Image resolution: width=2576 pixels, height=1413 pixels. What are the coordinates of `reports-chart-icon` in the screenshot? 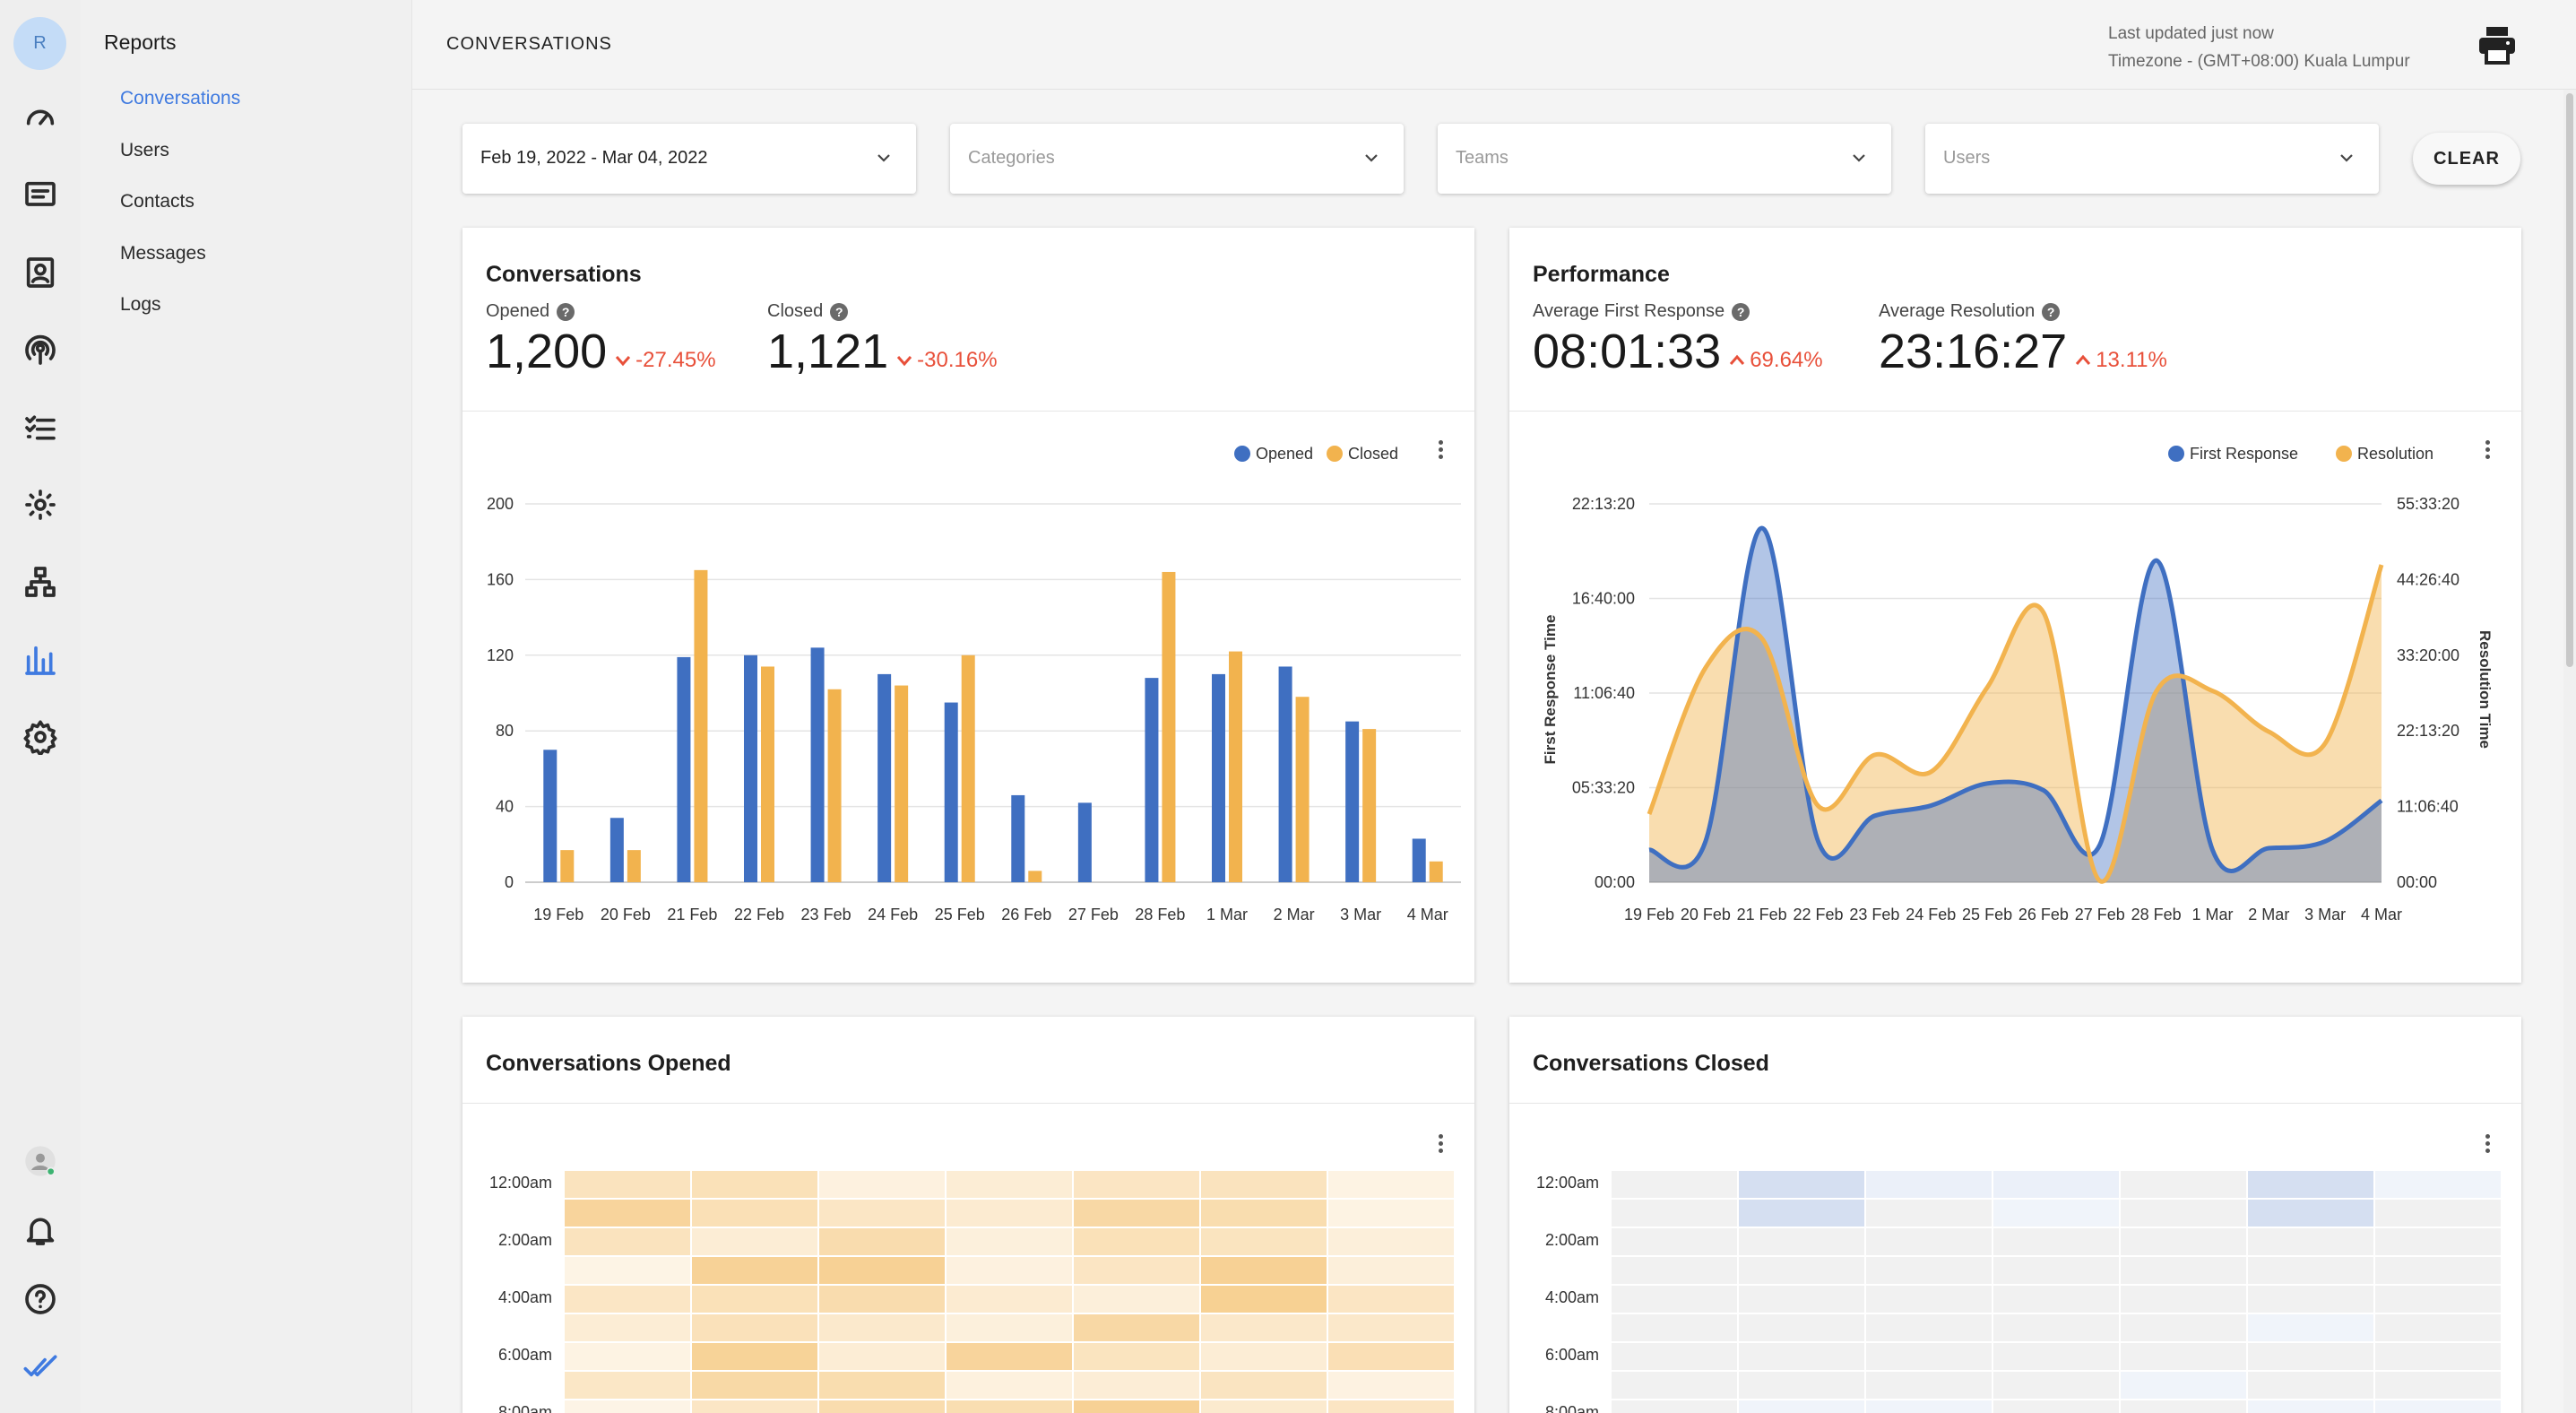 It's located at (40, 660).